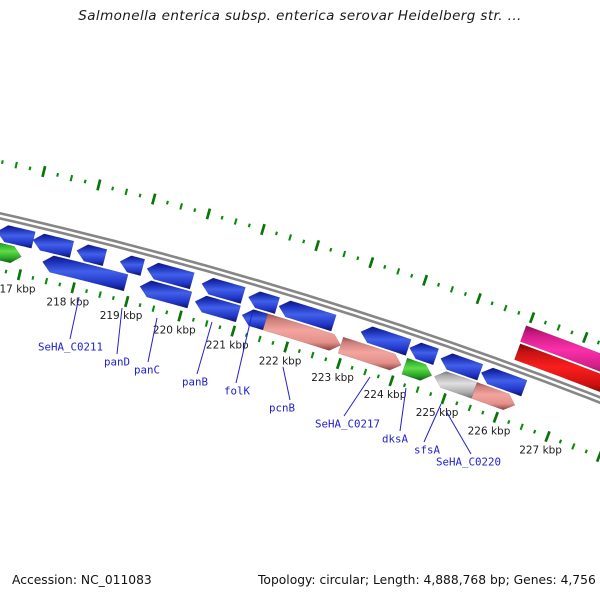 Image resolution: width=600 pixels, height=600 pixels. I want to click on gene-label-panD: panD, so click(117, 362).